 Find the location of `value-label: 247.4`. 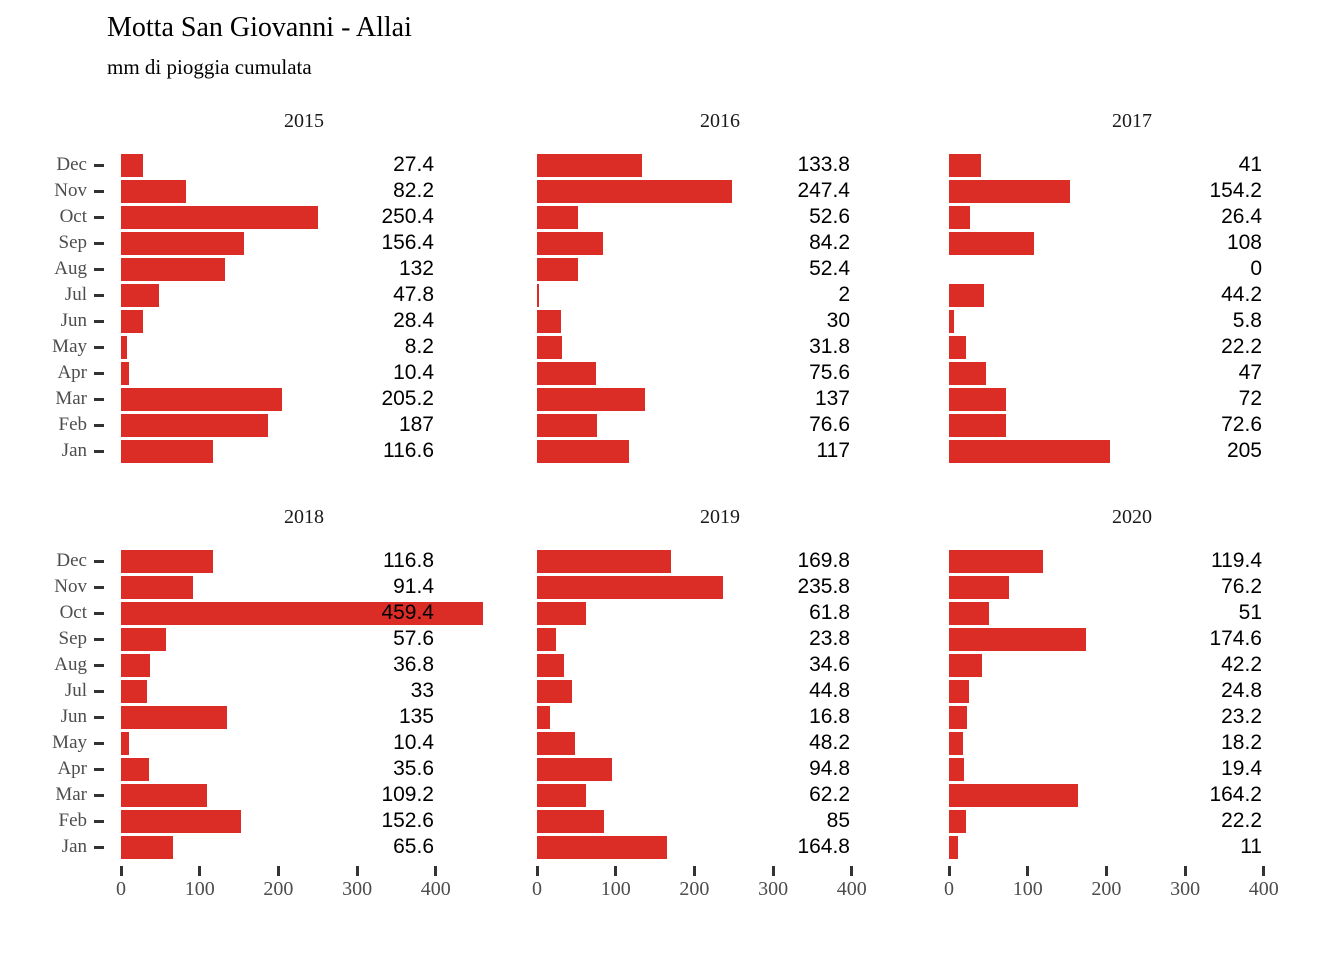

value-label: 247.4 is located at coordinates (823, 190).